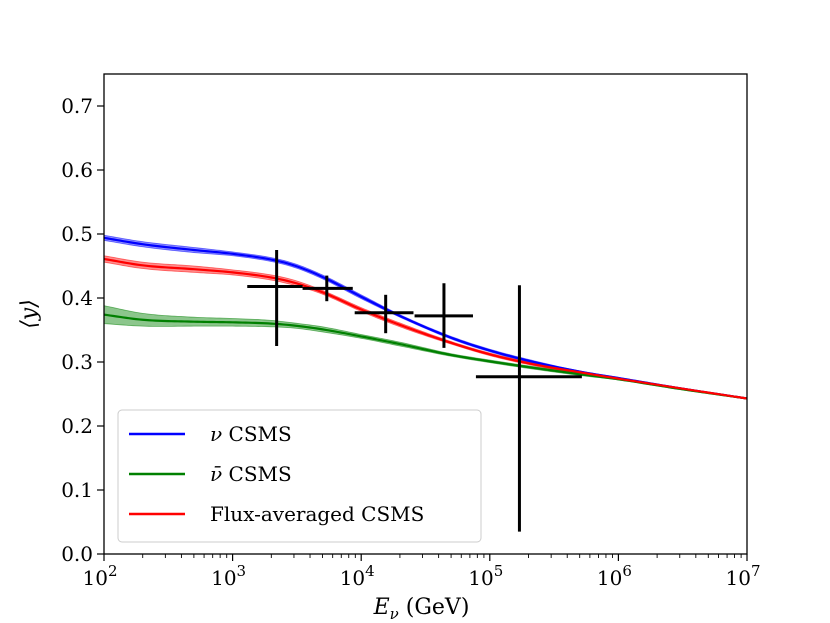  What do you see at coordinates (82, 330) in the screenshot?
I see `y-axis: 0.0 0.1 0.2 0.3 0.4 0.5 0.6 0.7` at bounding box center [82, 330].